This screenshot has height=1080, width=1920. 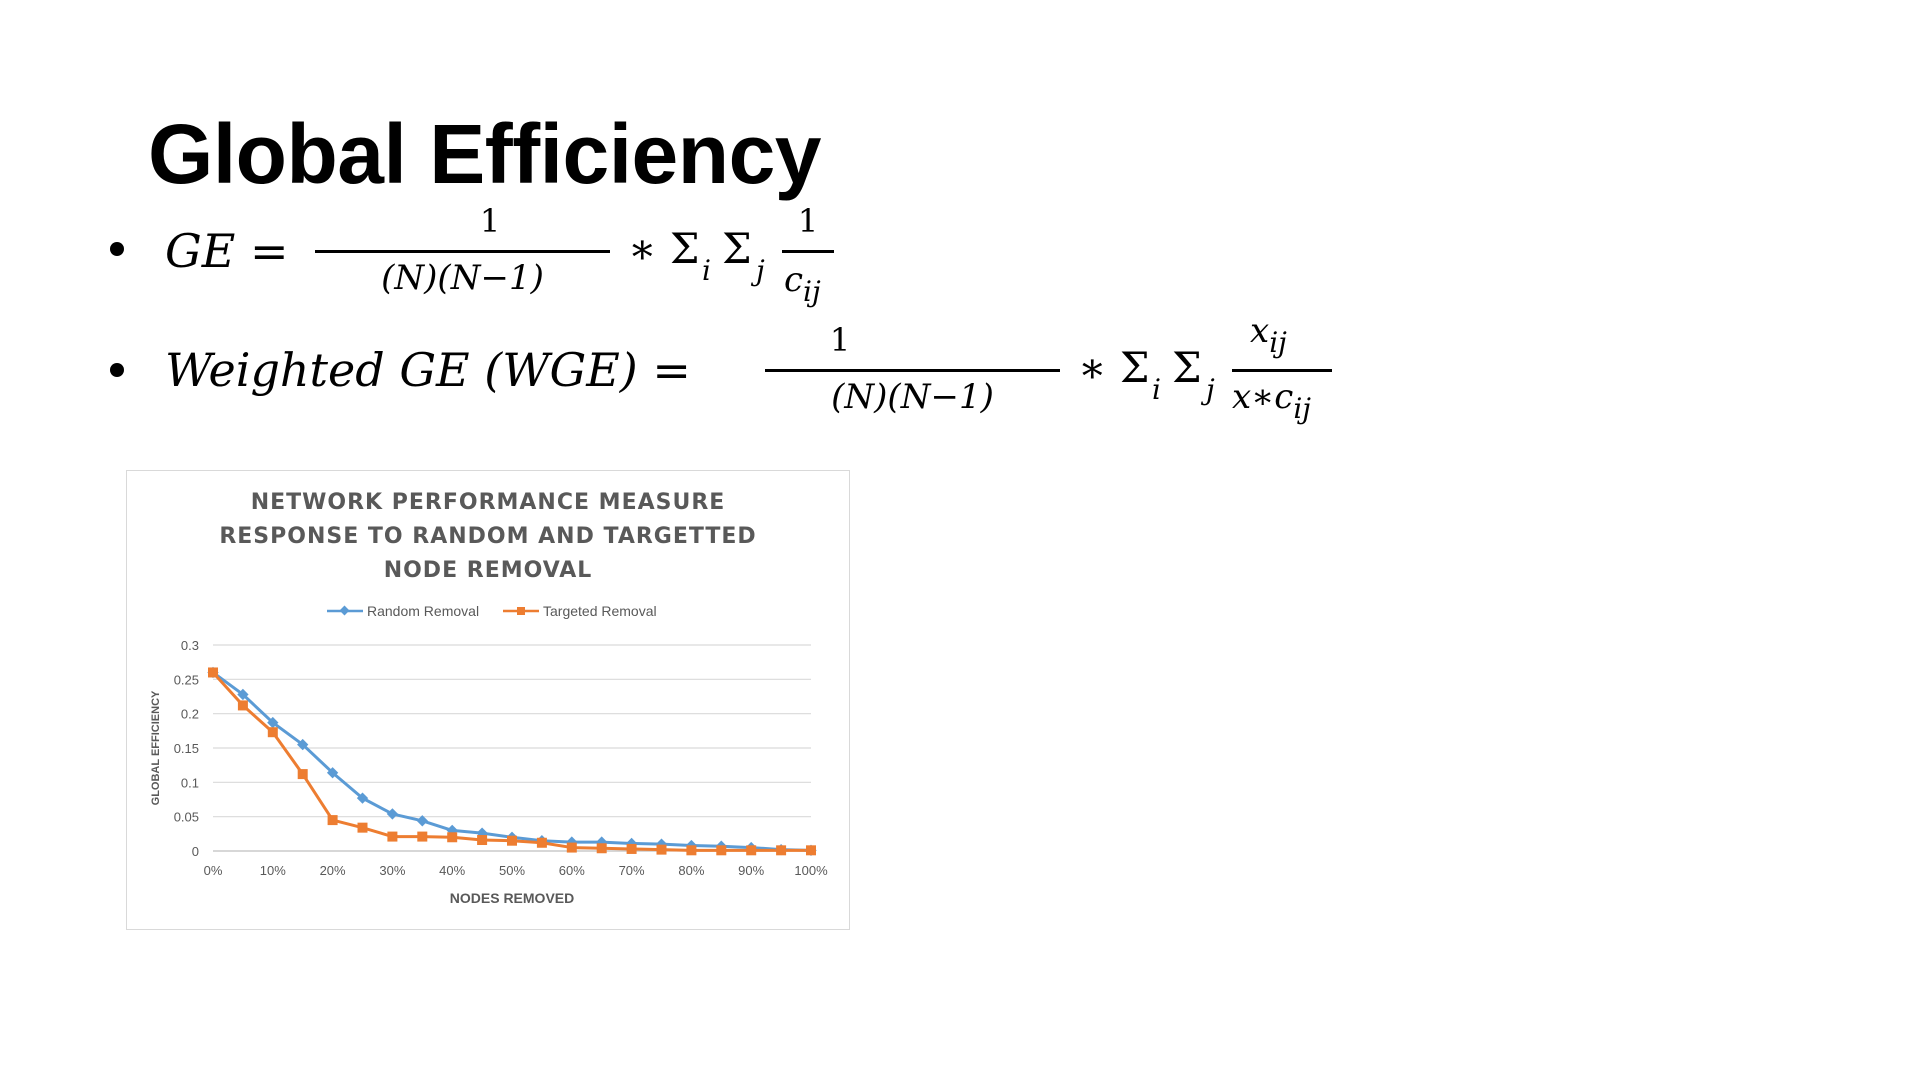 What do you see at coordinates (664, 248) in the screenshot?
I see `ge-operator: ∗ Σ` at bounding box center [664, 248].